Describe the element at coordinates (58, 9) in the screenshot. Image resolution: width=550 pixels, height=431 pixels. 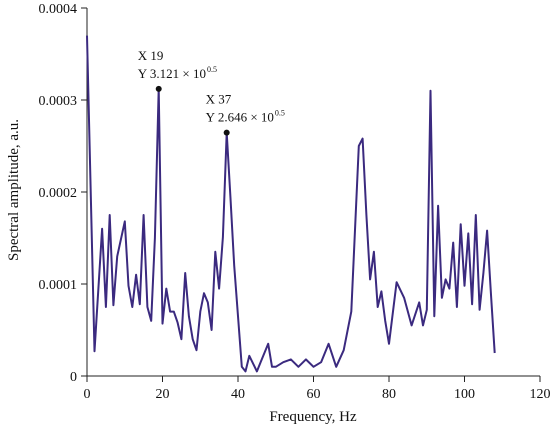
I see `y-tick-label: 0.0004` at that location.